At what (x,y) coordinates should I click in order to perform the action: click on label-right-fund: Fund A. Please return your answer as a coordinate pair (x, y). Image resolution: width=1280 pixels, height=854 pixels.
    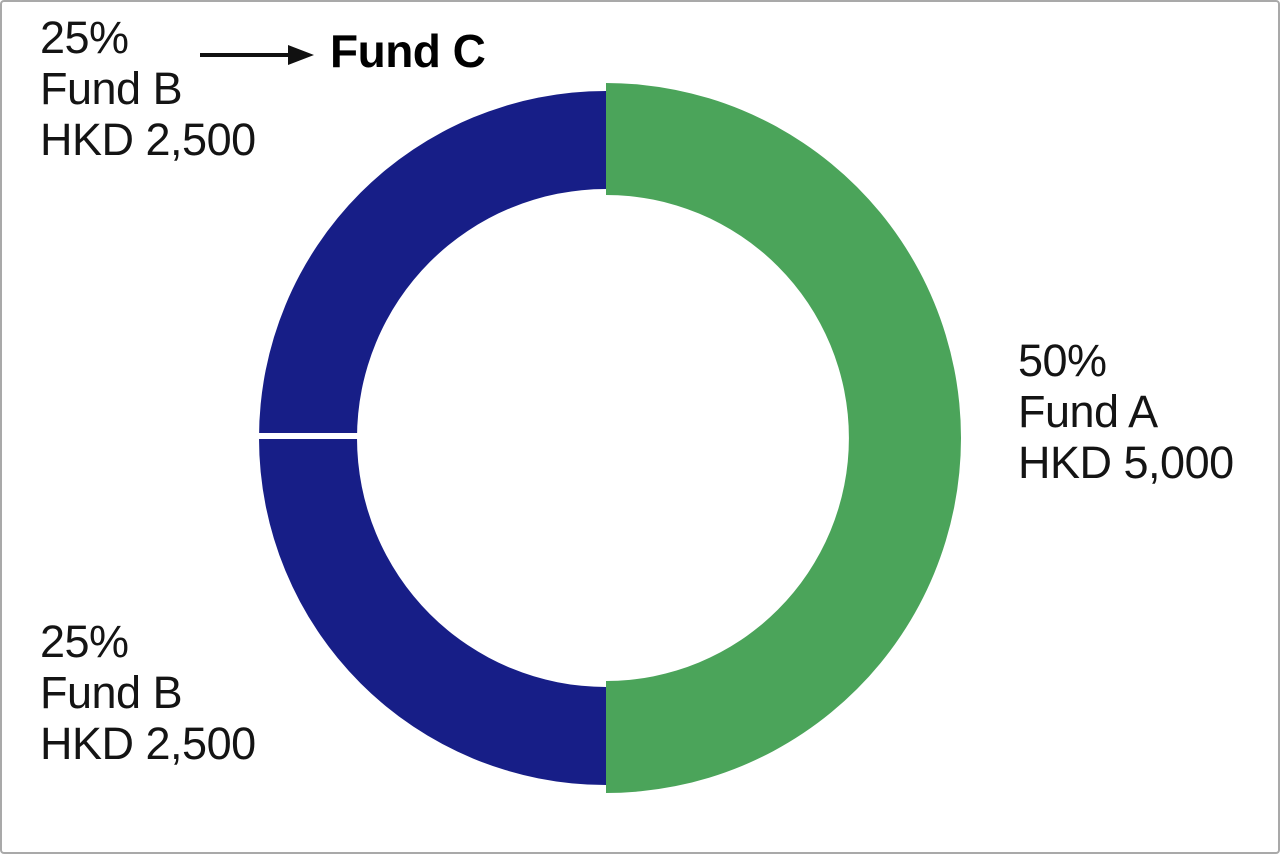
    Looking at the image, I should click on (1088, 411).